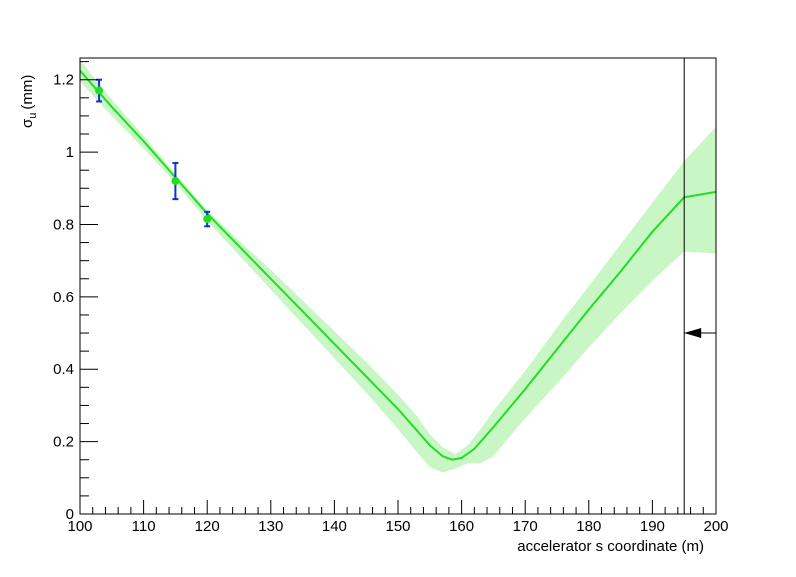  Describe the element at coordinates (70, 152) in the screenshot. I see `y-tick-label: 1` at that location.